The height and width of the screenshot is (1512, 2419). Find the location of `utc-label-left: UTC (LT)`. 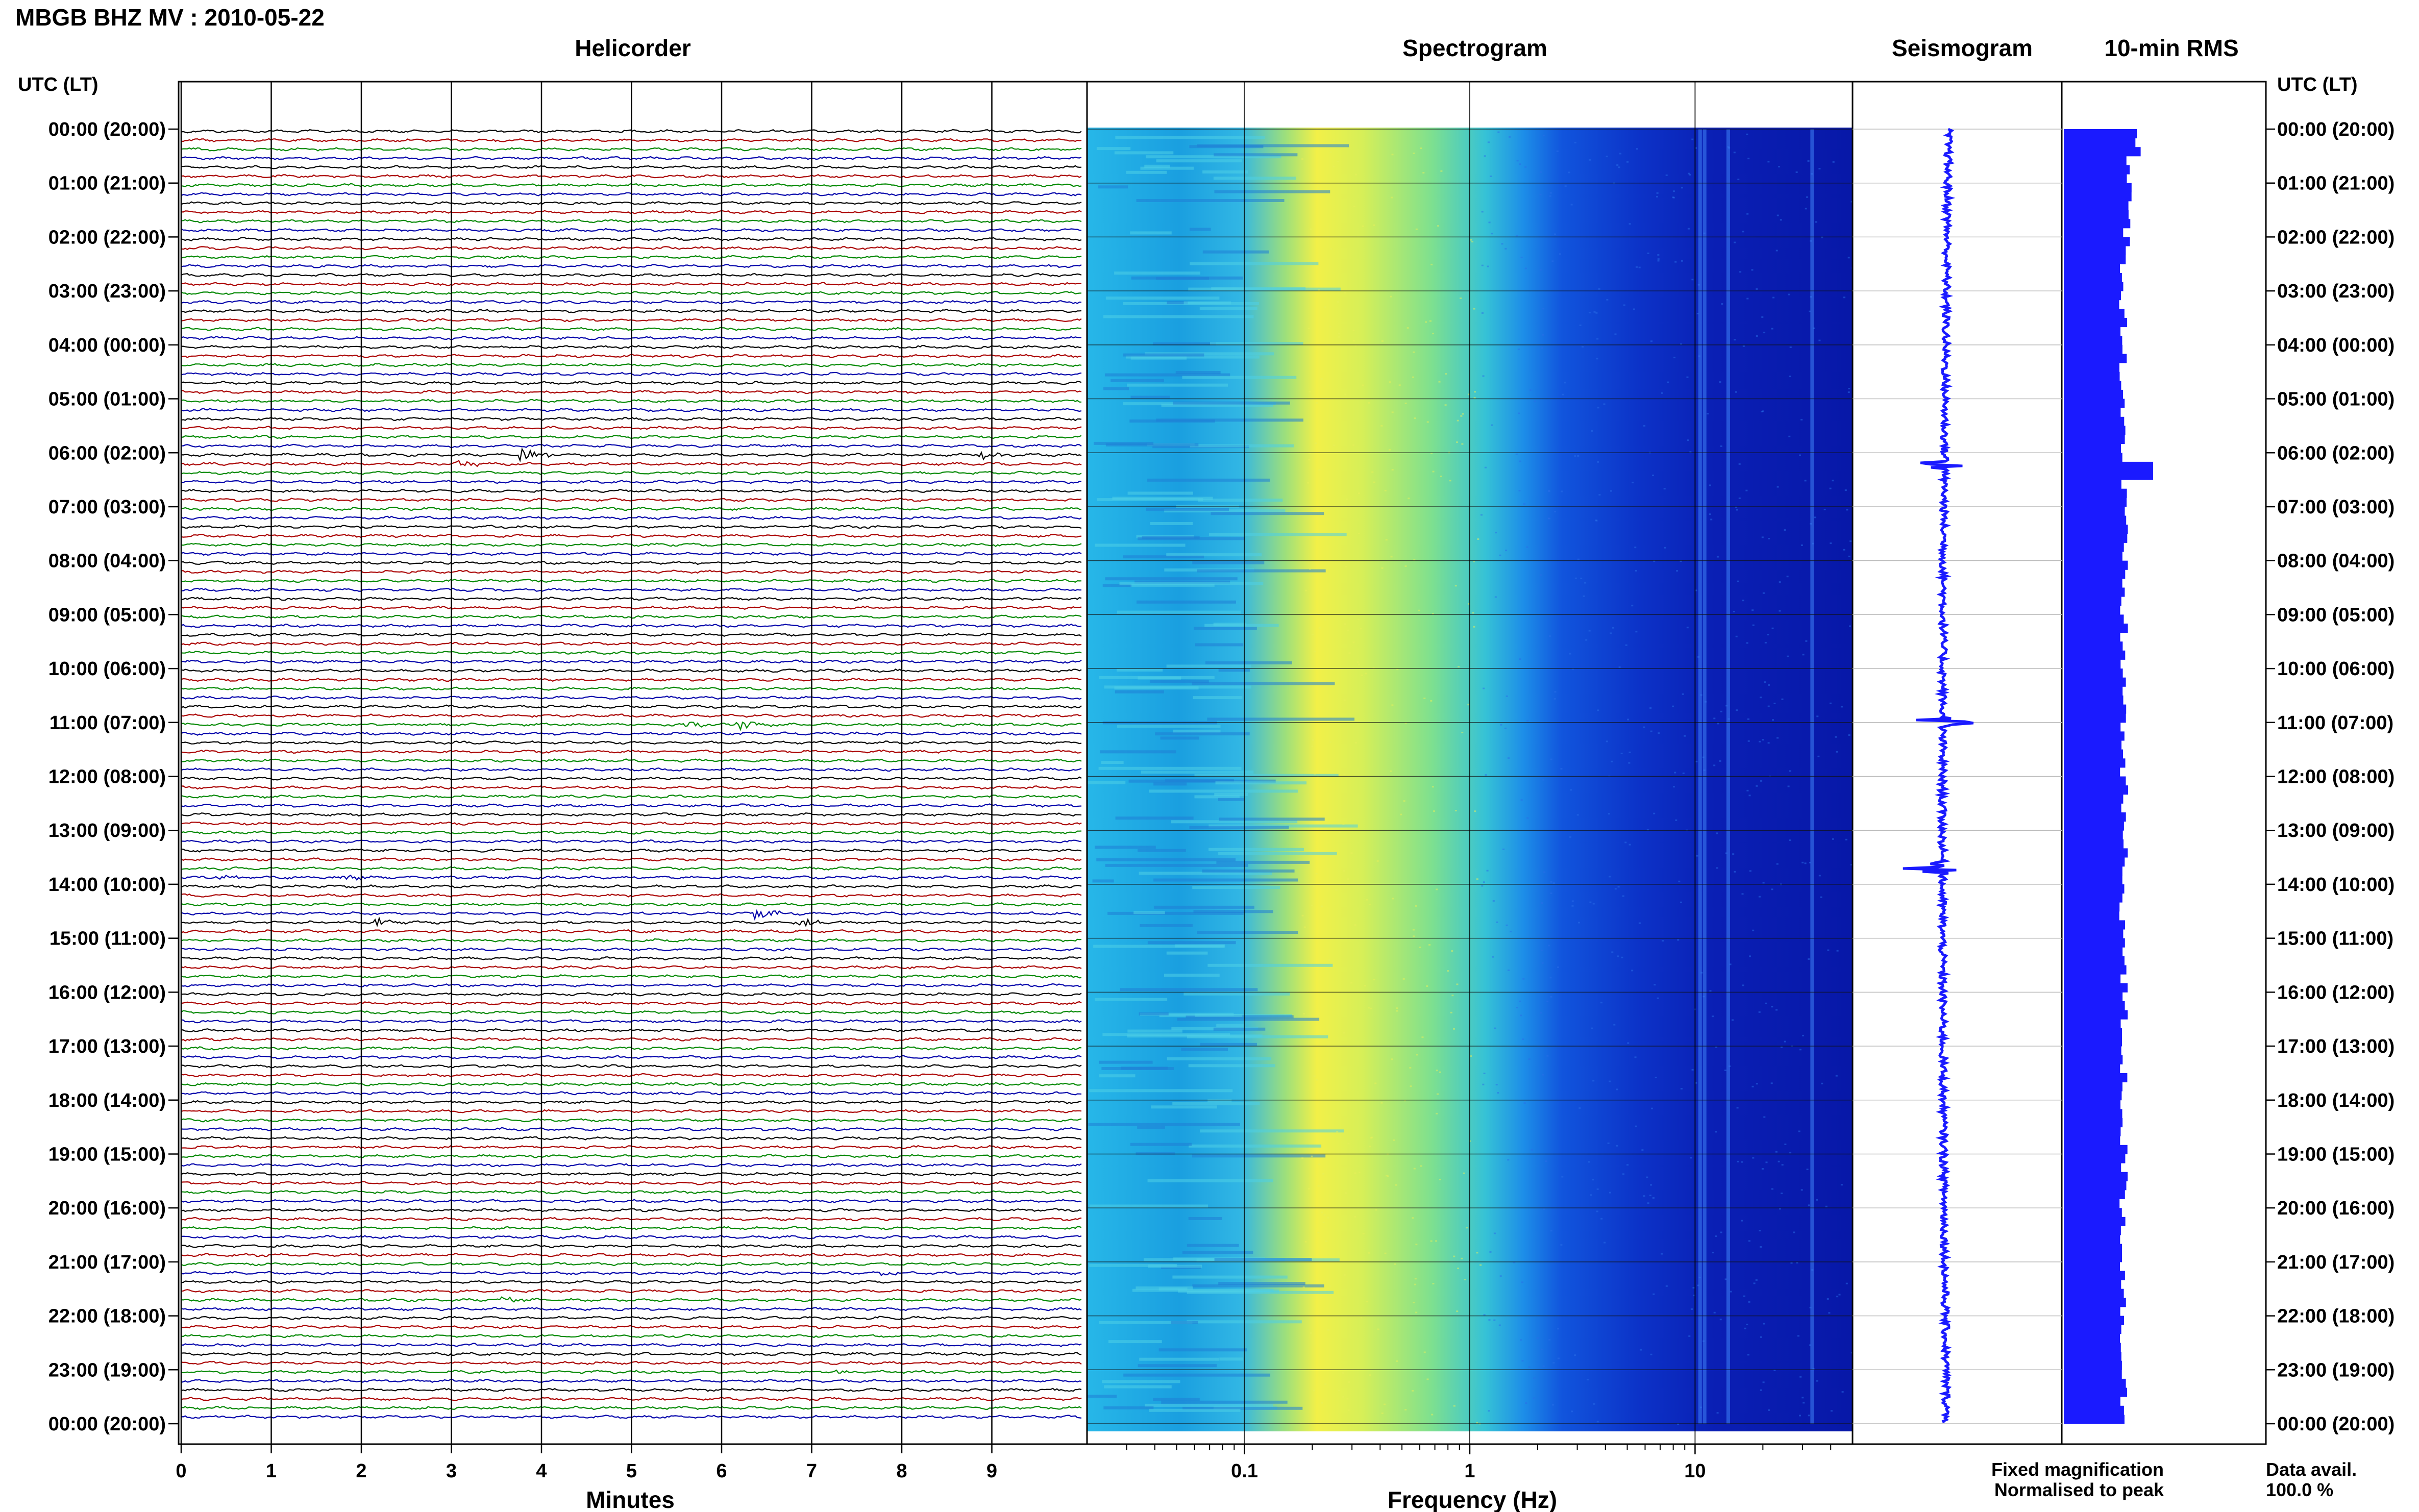

utc-label-left: UTC (LT) is located at coordinates (58, 84).